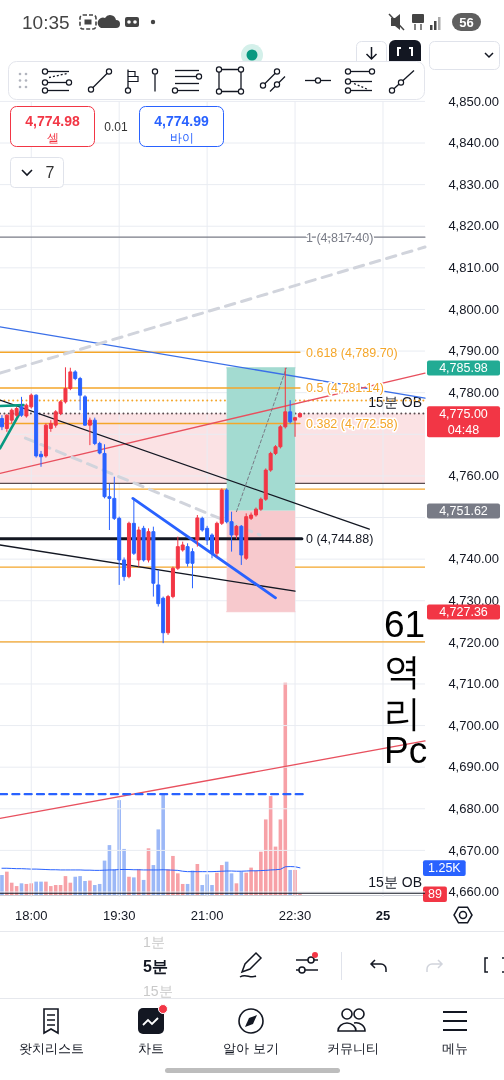 This screenshot has height=1080, width=504. I want to click on annotation: 리, so click(402, 713).